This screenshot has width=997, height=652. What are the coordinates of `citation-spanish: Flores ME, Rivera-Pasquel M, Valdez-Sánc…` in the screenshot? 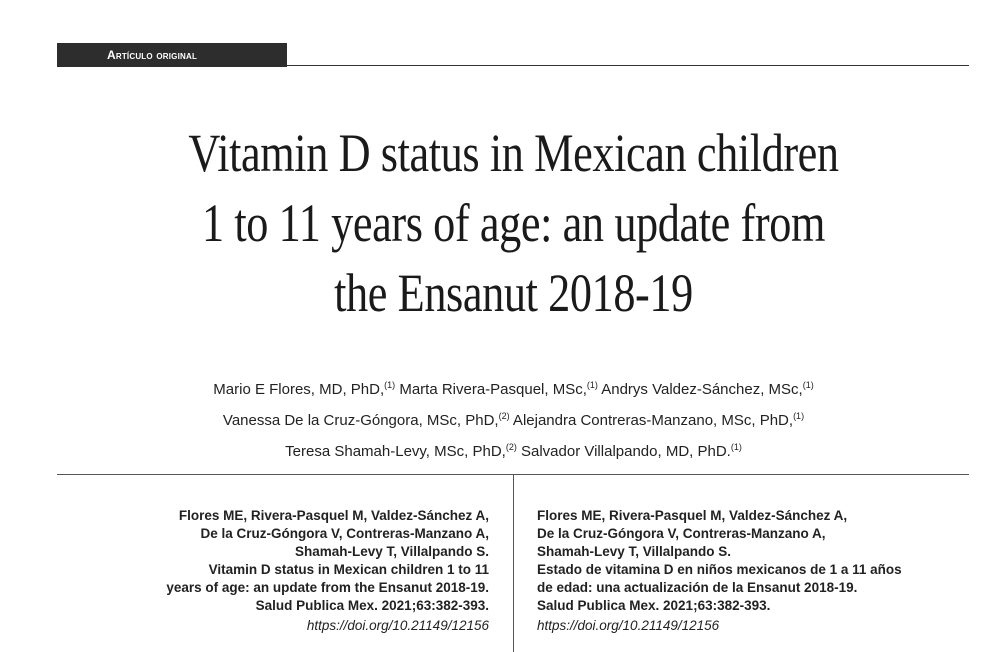 It's located at (747, 571).